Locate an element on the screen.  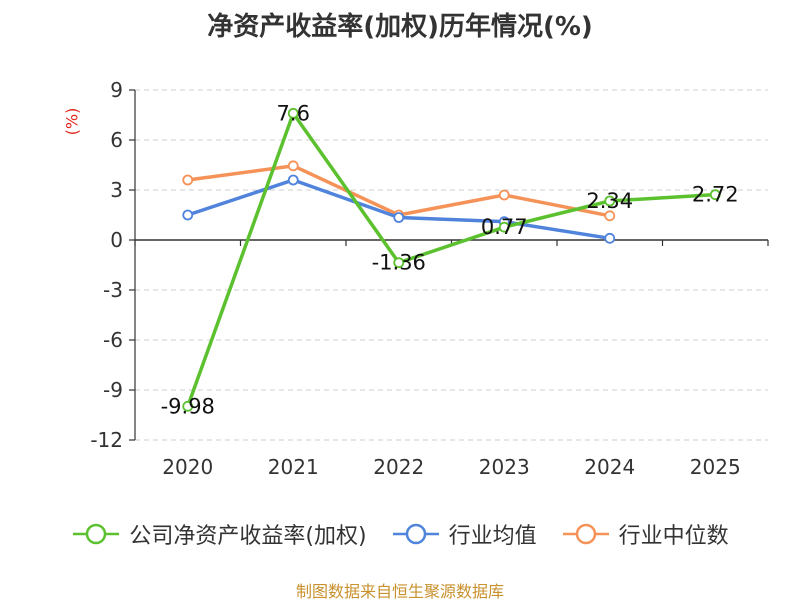
legend: 公司净资产收益率(加权) 行业均值 行业中位数 is located at coordinates (400, 534).